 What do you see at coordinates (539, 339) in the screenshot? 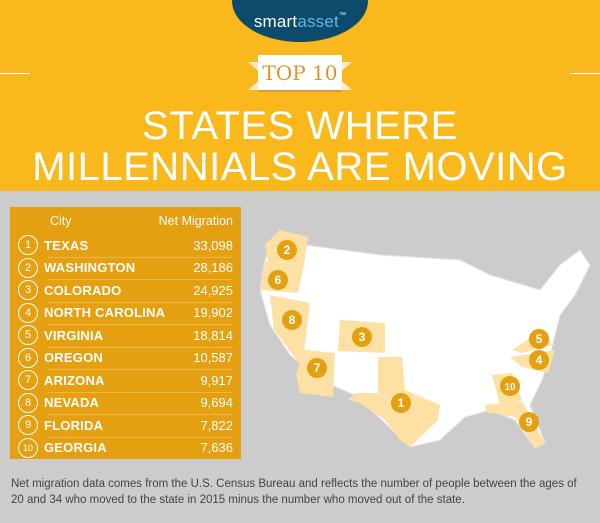
I see `svg-text: 5` at bounding box center [539, 339].